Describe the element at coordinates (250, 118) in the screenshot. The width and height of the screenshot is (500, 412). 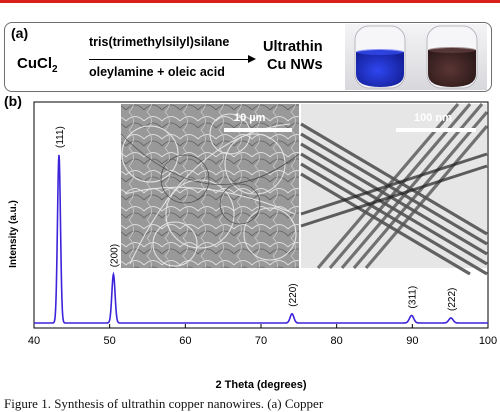
I see `sem-scale-label: 10 µm` at that location.